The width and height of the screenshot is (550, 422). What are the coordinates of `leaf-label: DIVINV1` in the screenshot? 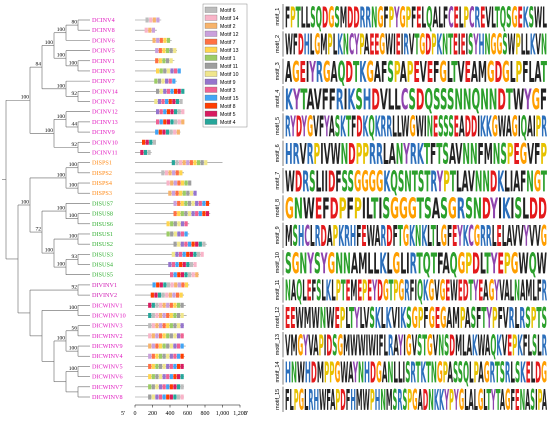 It's located at (104, 285).